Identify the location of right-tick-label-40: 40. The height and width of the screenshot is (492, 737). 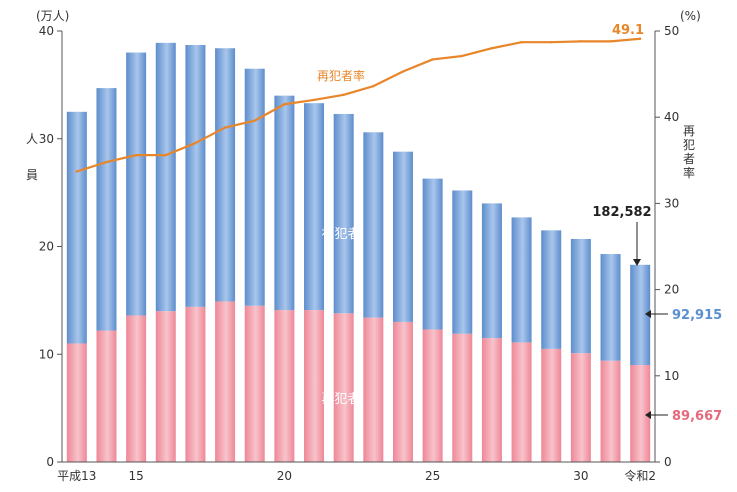
(671, 117).